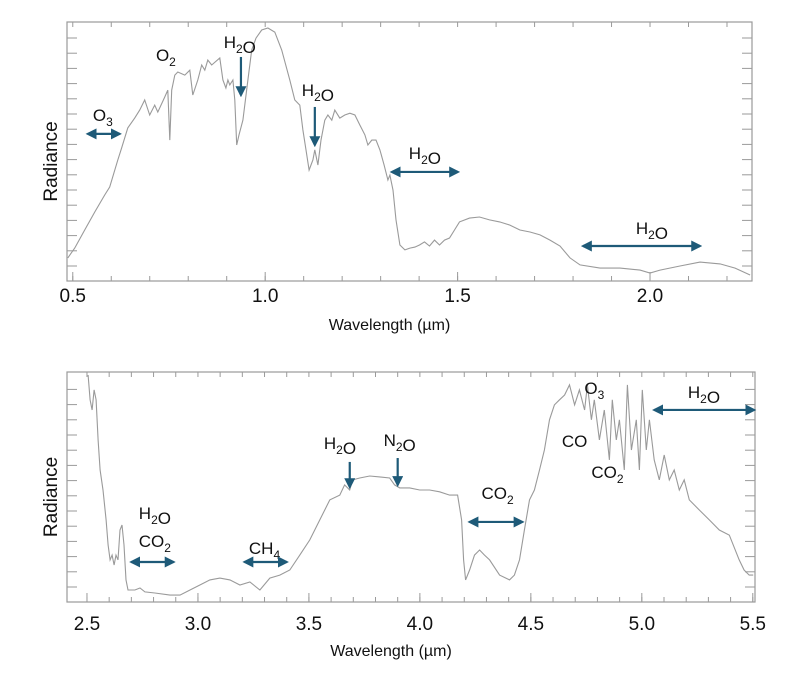  Describe the element at coordinates (753, 624) in the screenshot. I see `x-tick-label: 5.5` at that location.